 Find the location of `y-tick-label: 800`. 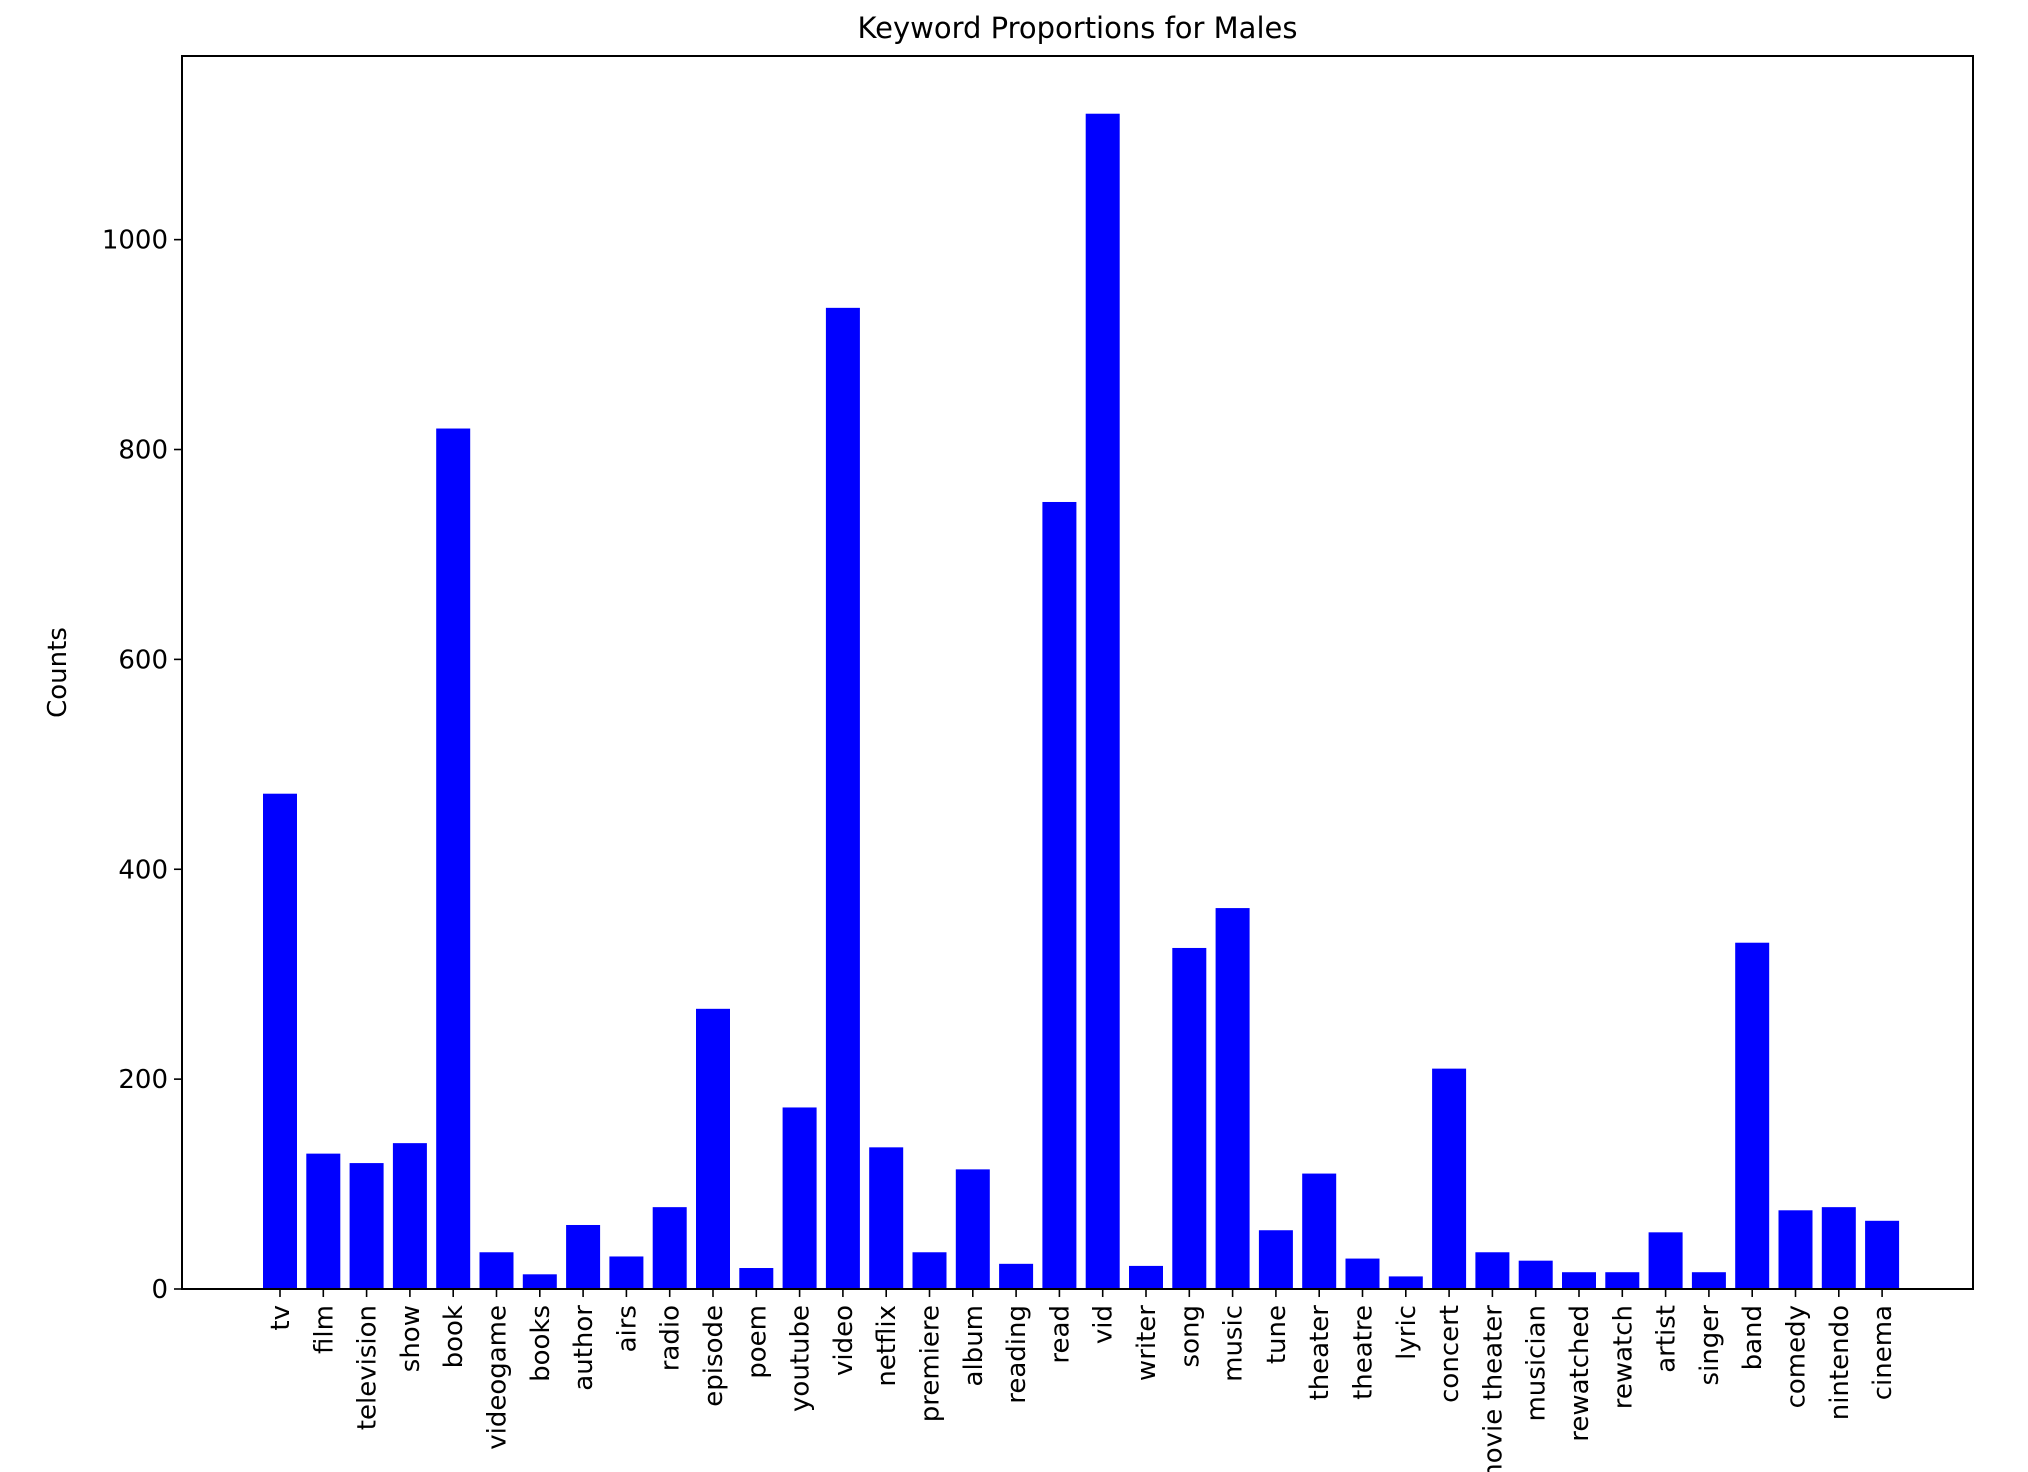

y-tick-label: 800 is located at coordinates (143, 451).